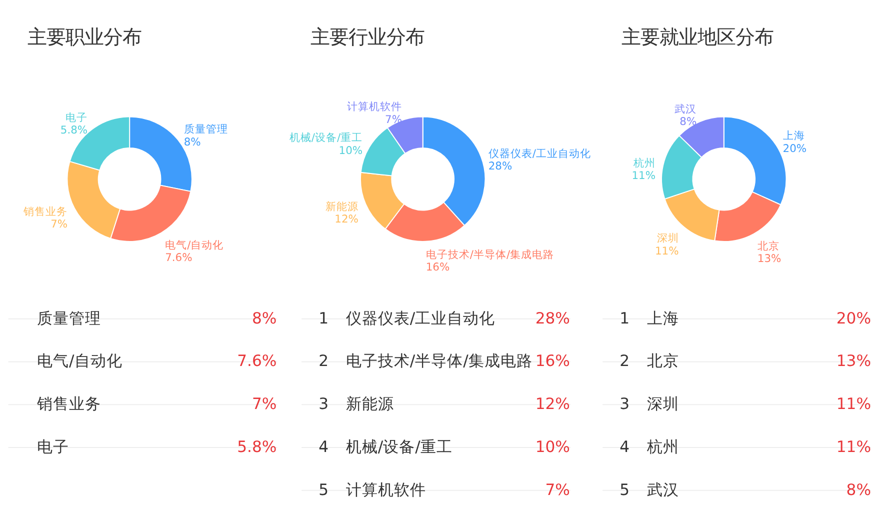 The width and height of the screenshot is (871, 529). What do you see at coordinates (768, 245) in the screenshot?
I see `slice-label: 北京` at bounding box center [768, 245].